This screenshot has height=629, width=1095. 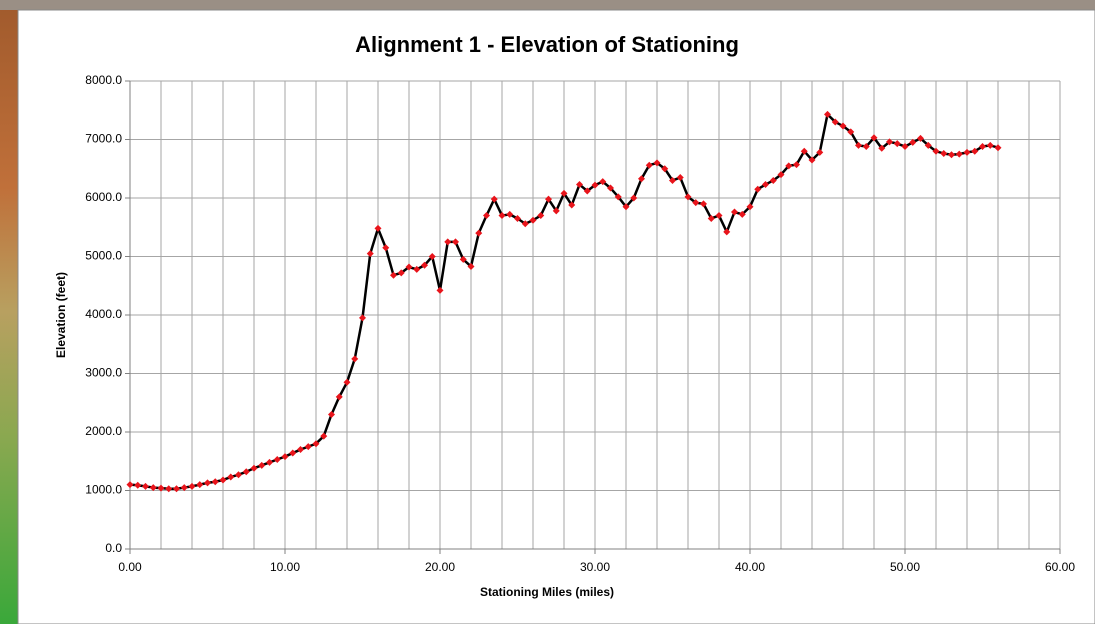 I want to click on x-tick-label: 20.00, so click(x=440, y=567).